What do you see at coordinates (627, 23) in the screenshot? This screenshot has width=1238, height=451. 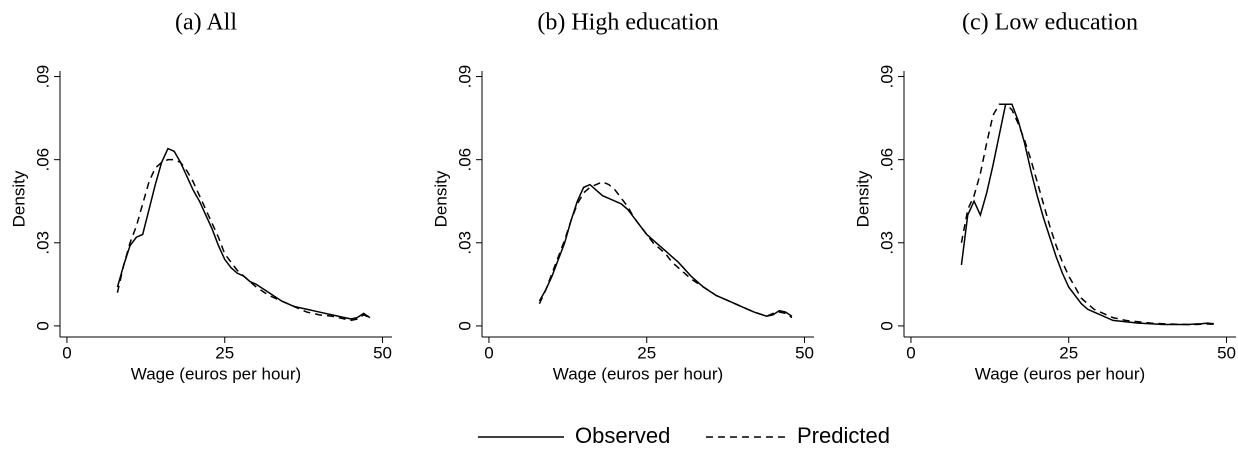 I see `panel-title: (b) High education` at bounding box center [627, 23].